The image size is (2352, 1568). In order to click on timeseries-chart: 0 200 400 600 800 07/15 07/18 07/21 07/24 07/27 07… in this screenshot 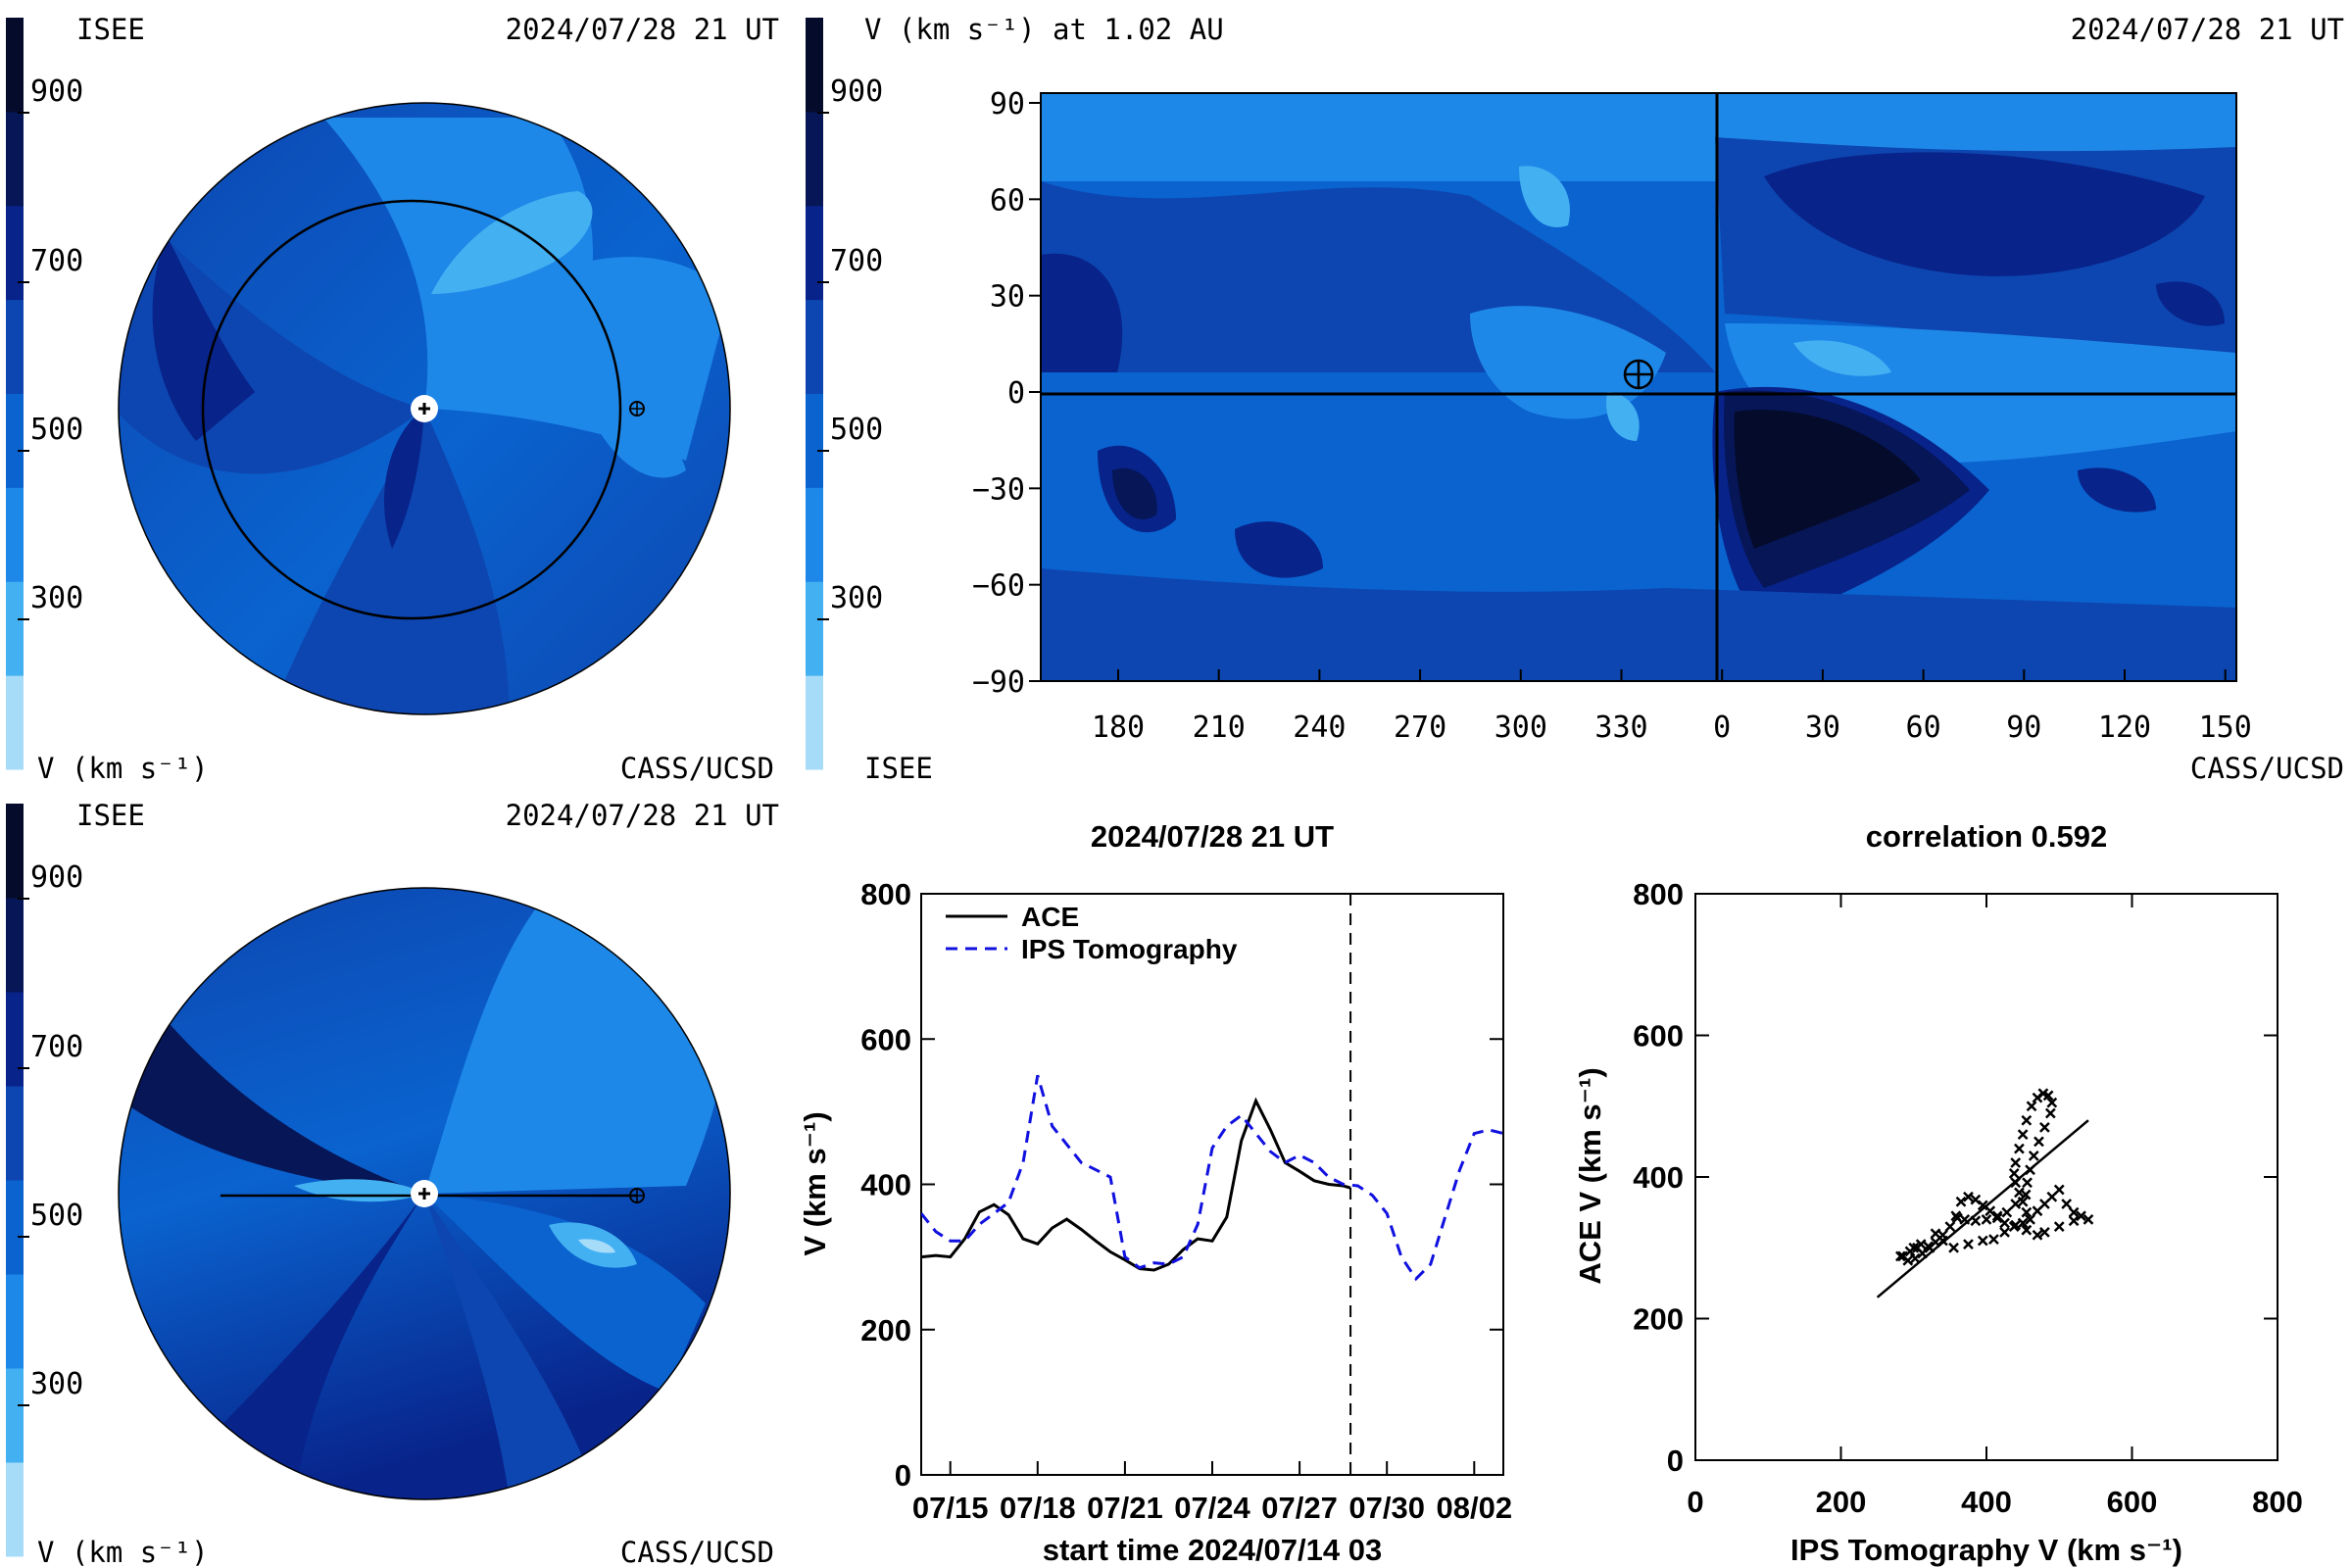, I will do `click(1155, 1193)`.